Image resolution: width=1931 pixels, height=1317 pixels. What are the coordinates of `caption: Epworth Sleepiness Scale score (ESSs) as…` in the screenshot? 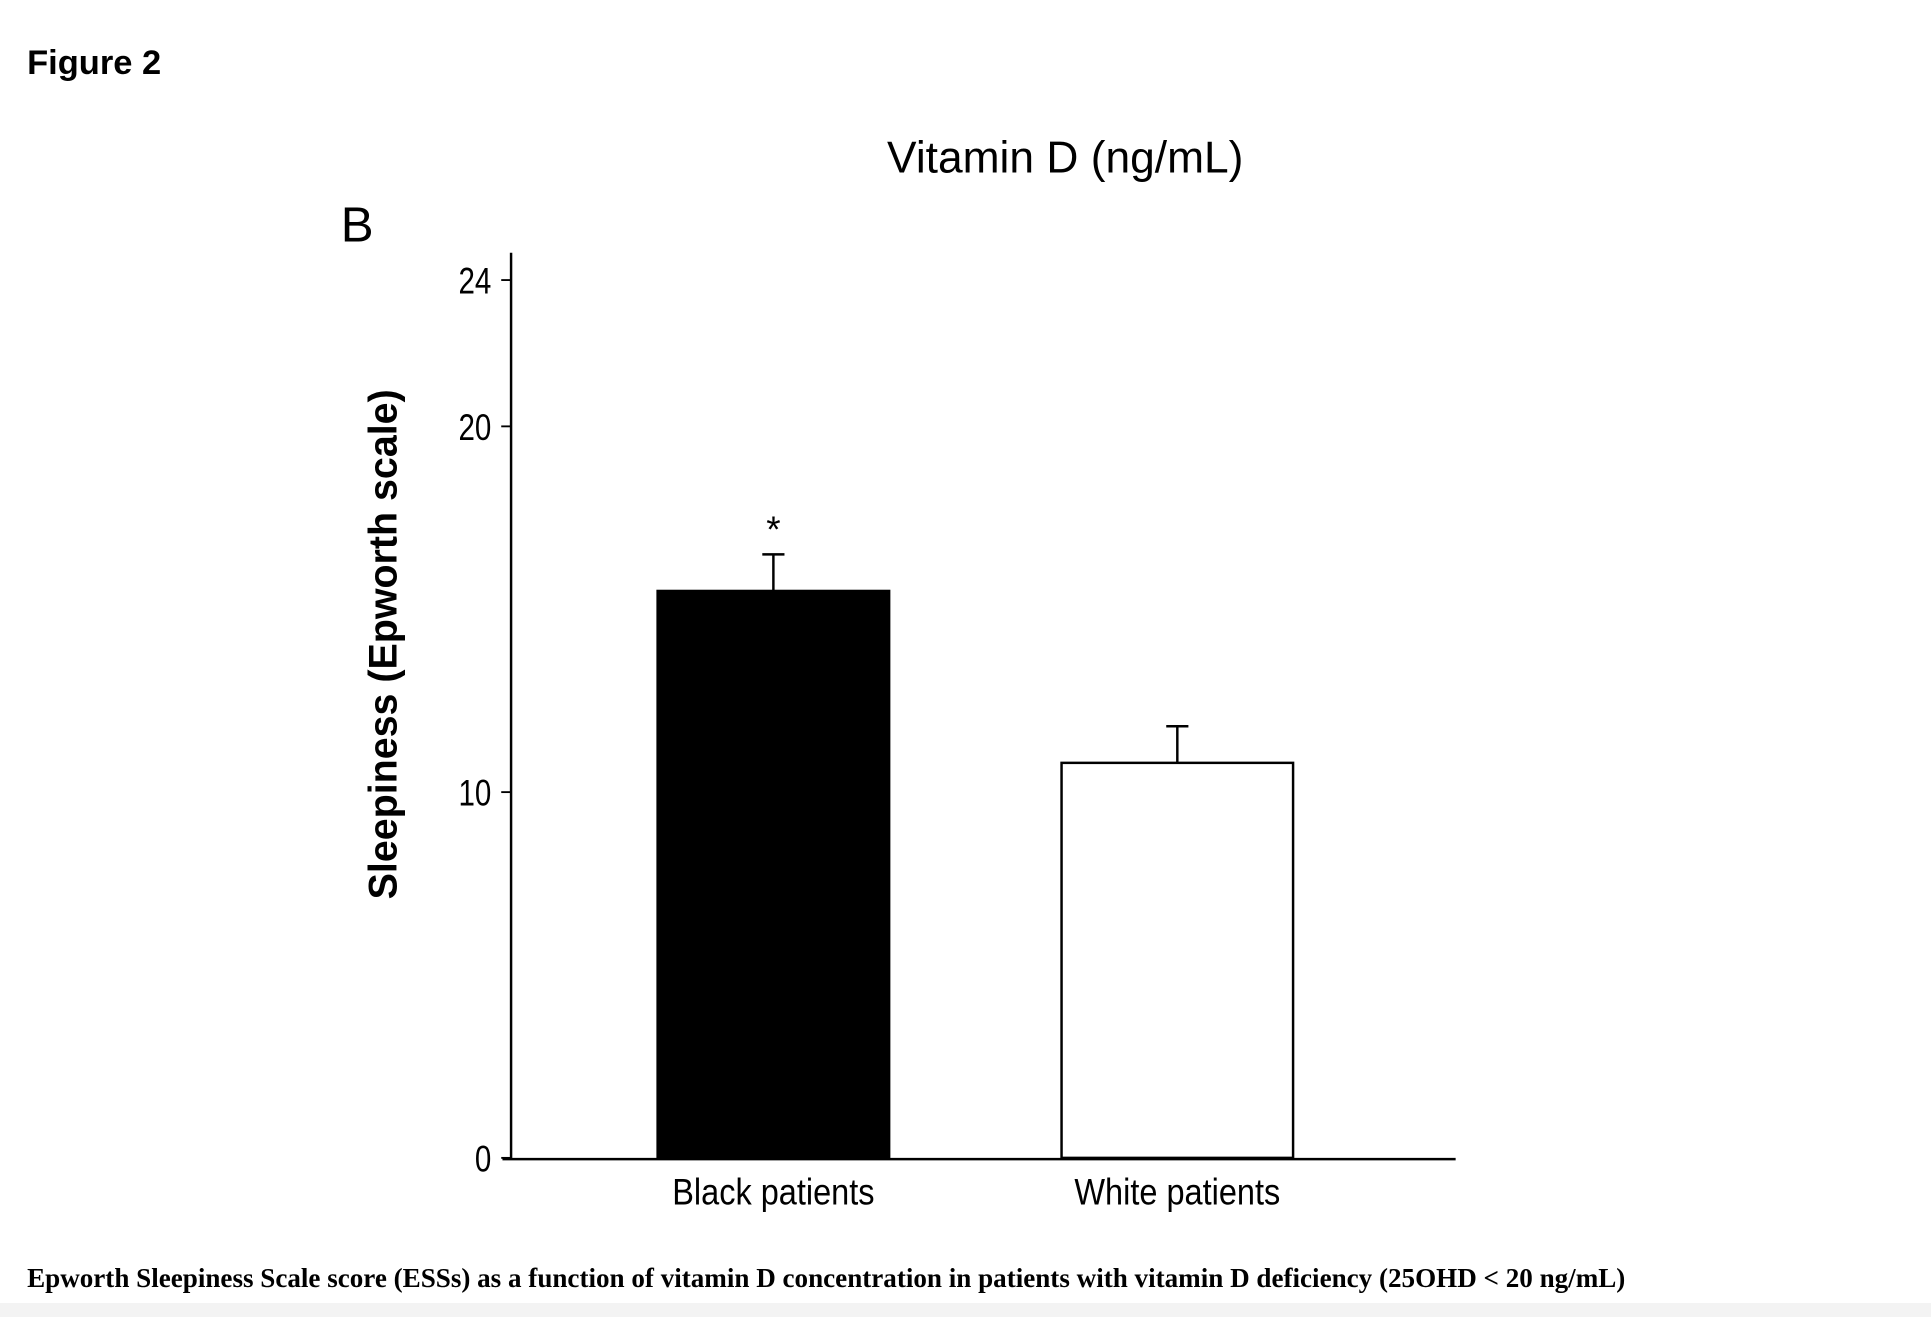 It's located at (826, 1278).